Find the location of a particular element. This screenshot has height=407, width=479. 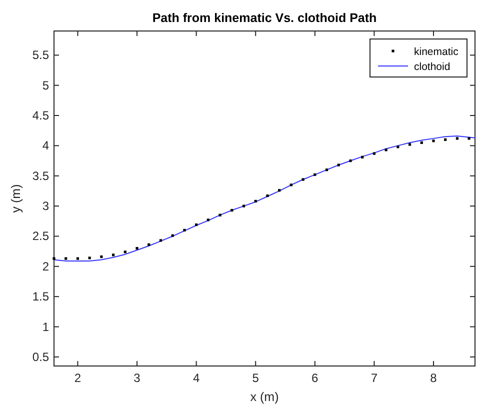

x-axis-title: x (m) is located at coordinates (264, 397).